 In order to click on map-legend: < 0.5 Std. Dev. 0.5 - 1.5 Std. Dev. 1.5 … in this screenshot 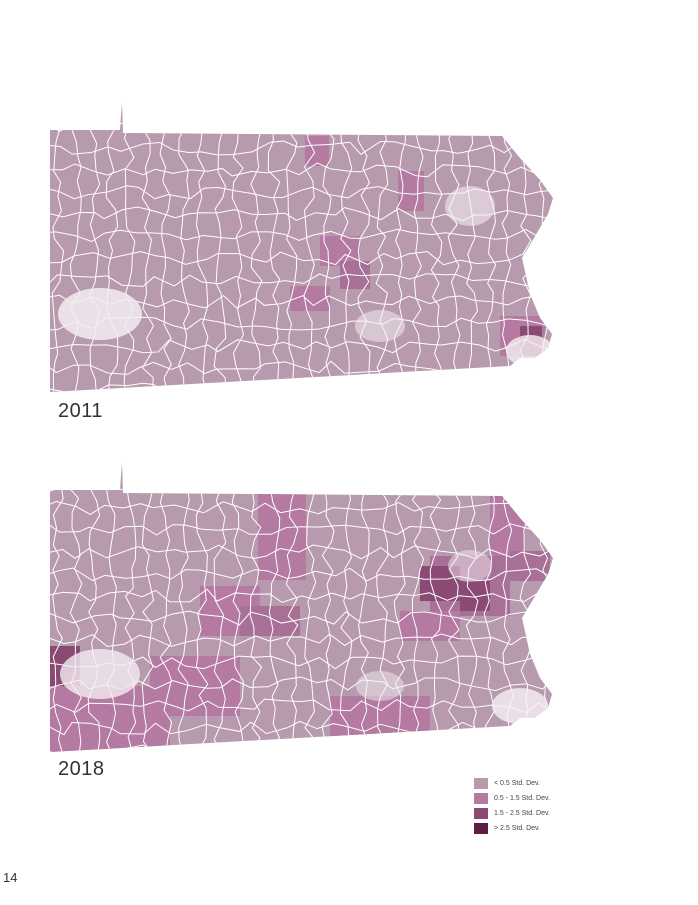, I will do `click(534, 806)`.